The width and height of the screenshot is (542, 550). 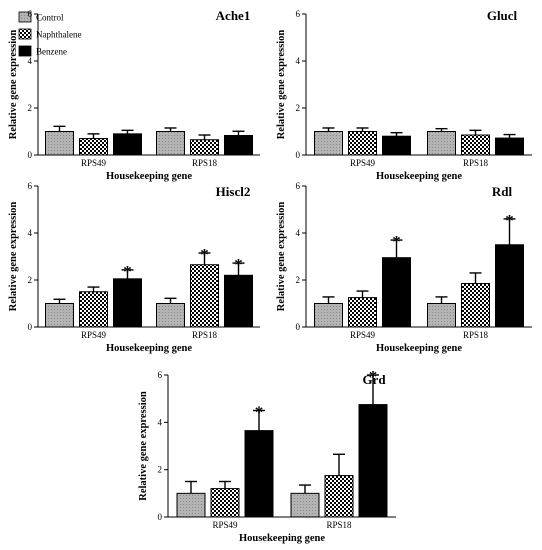 What do you see at coordinates (25, 51) in the screenshot?
I see `legend-swatch-benzene` at bounding box center [25, 51].